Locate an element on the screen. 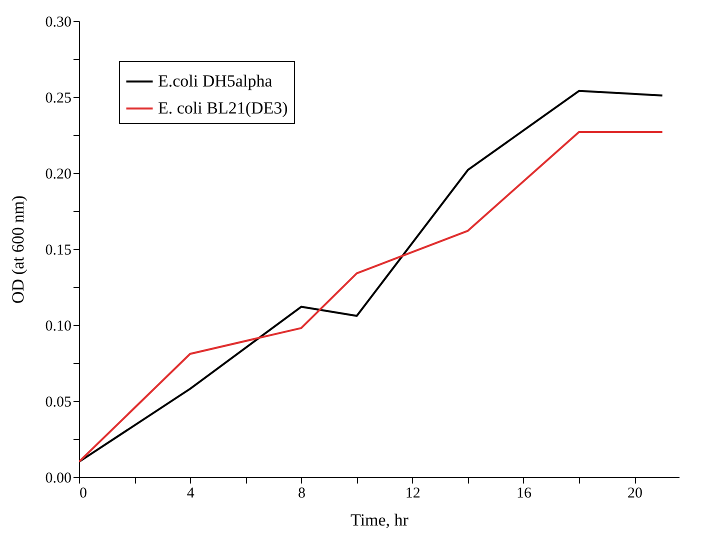 The image size is (713, 540). y-tick-label: 0.25 is located at coordinates (58, 98).